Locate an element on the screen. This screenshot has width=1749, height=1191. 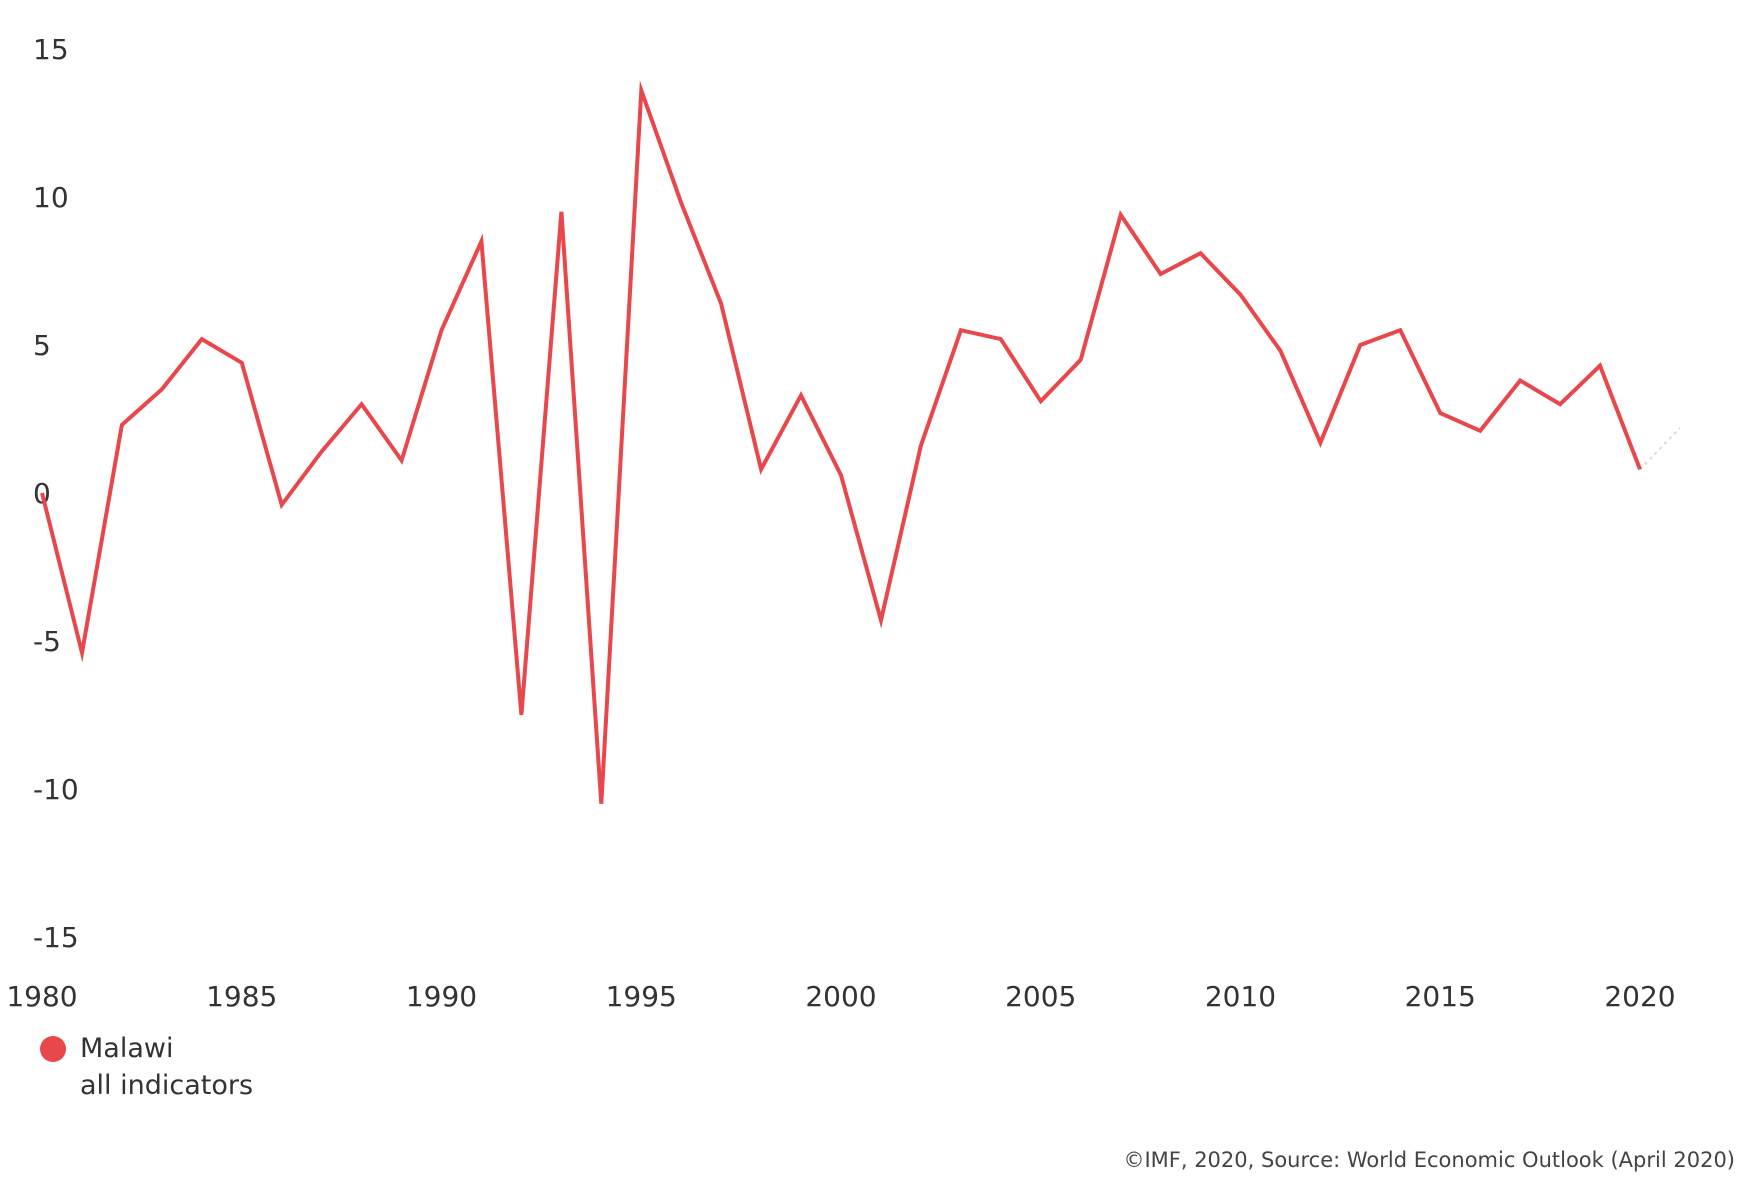
y-tick-label: -15 is located at coordinates (56, 937).